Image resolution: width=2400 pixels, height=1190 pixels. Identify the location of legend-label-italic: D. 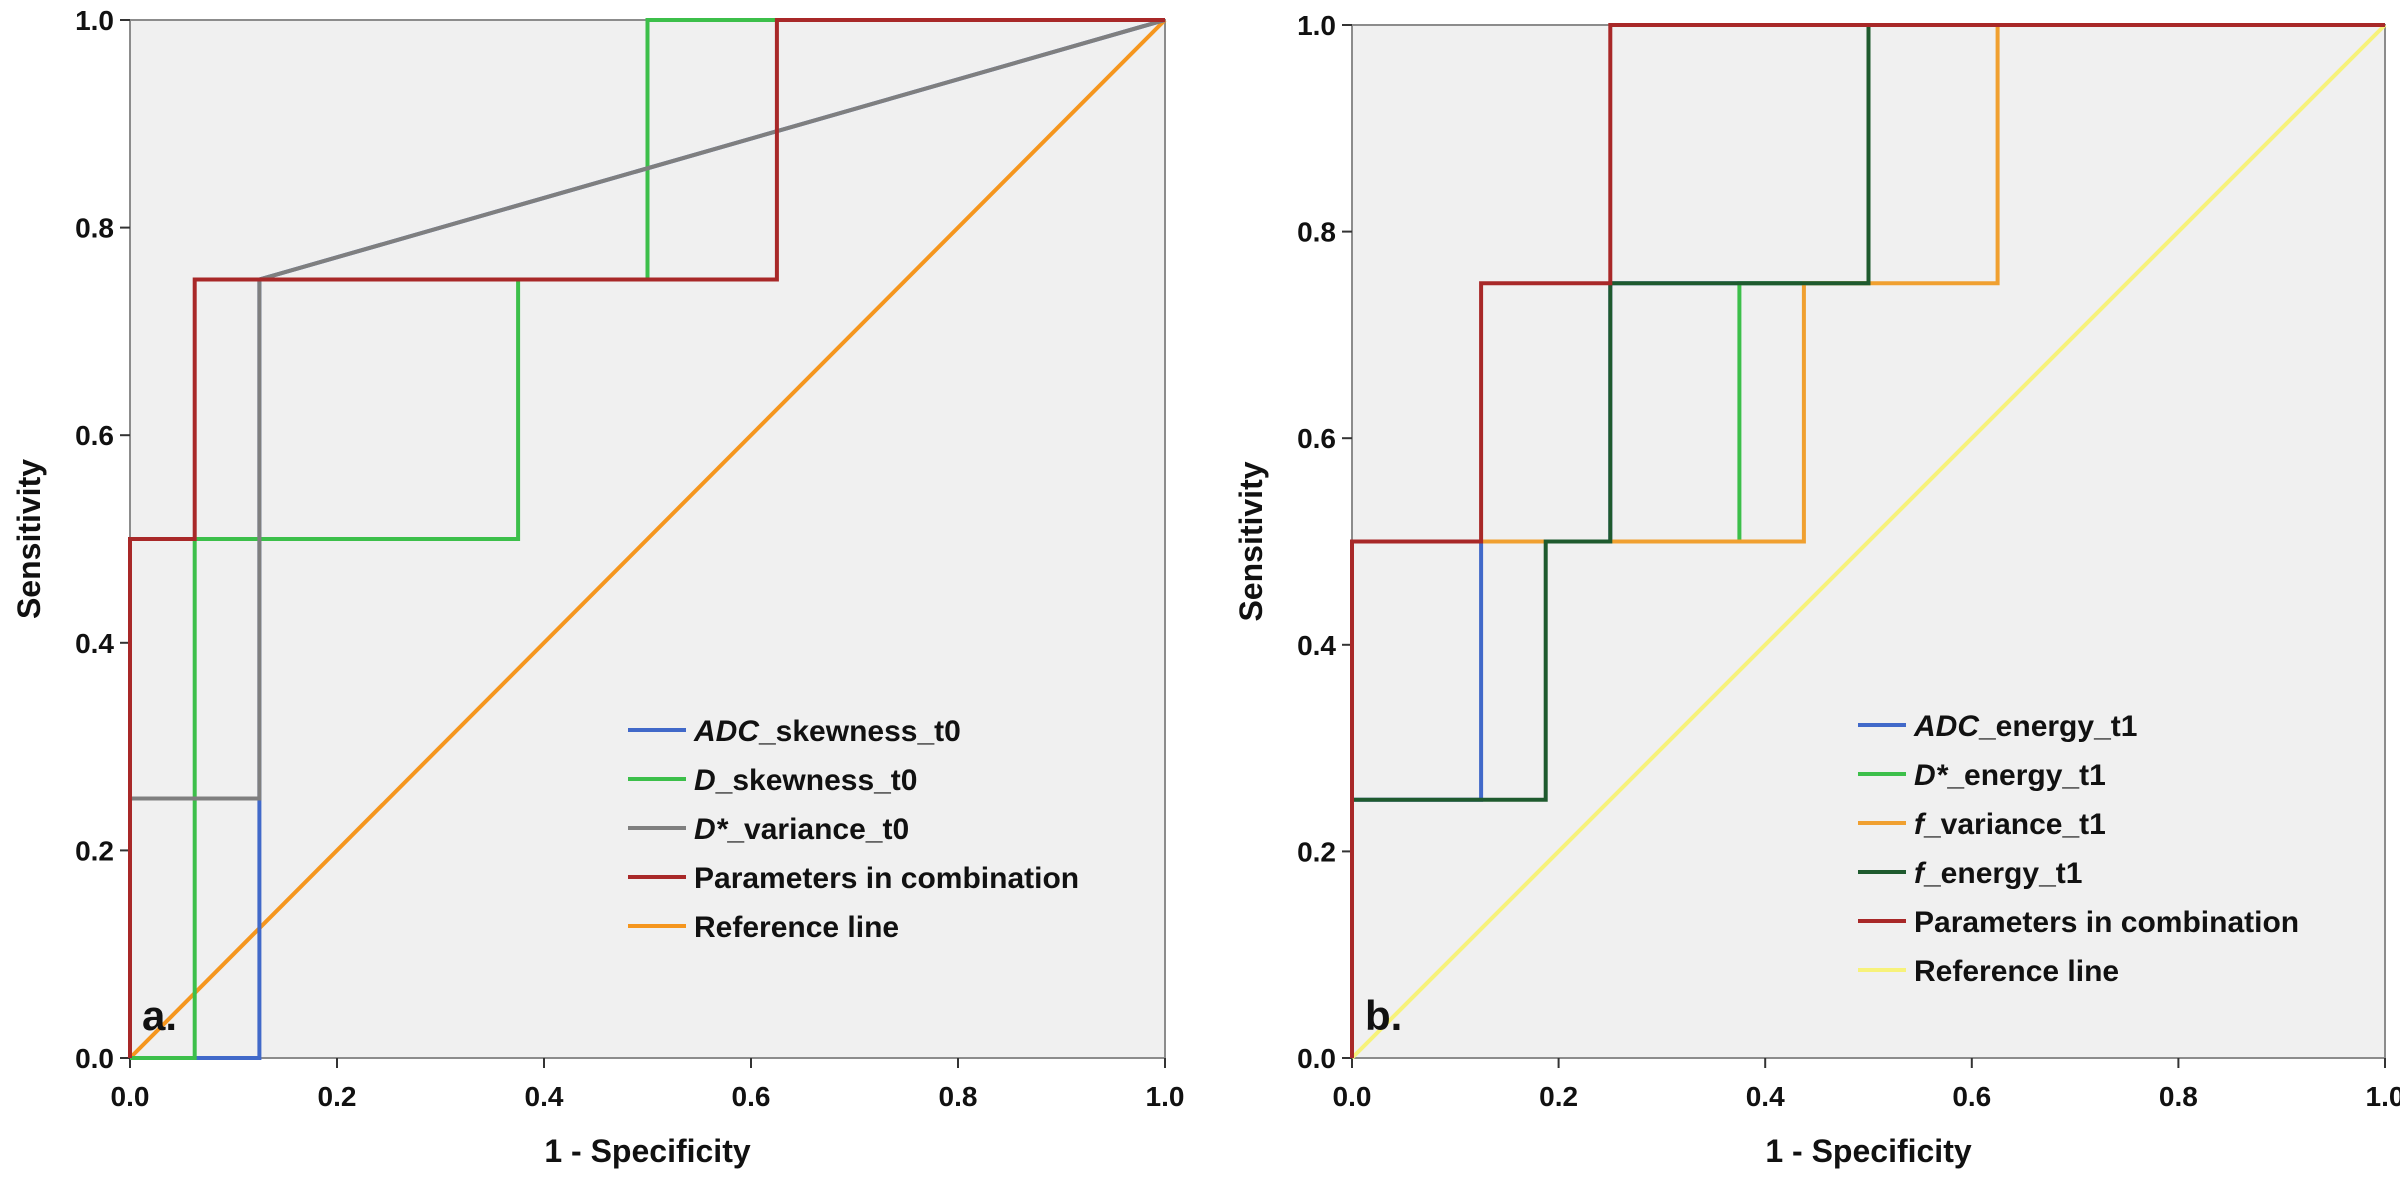
(705, 780).